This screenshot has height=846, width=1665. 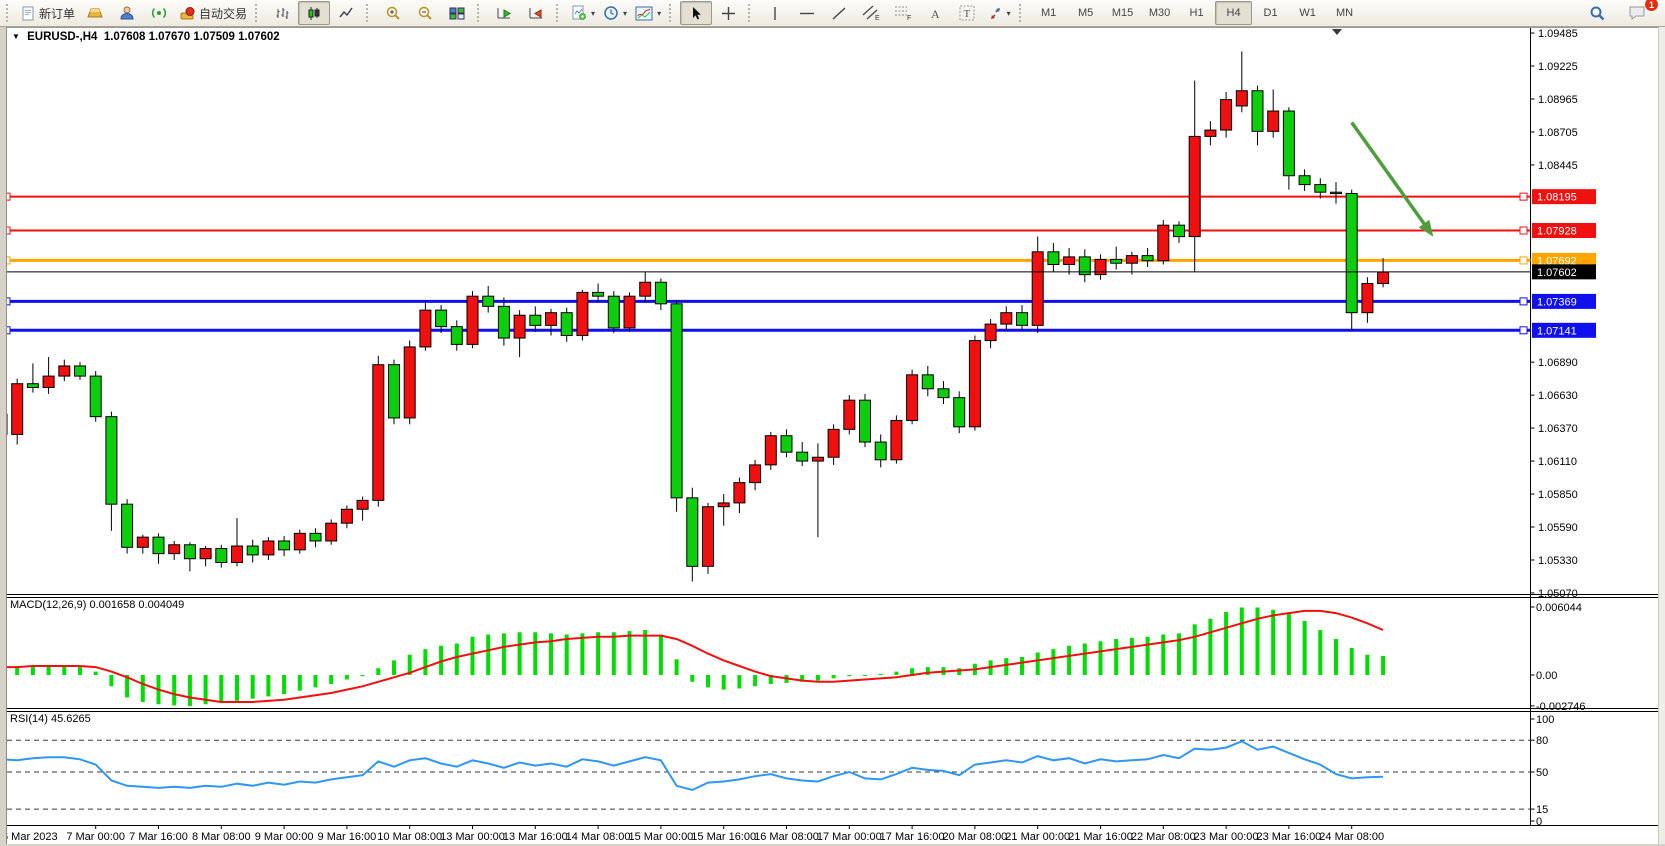 I want to click on autoscroll-button, so click(x=504, y=13).